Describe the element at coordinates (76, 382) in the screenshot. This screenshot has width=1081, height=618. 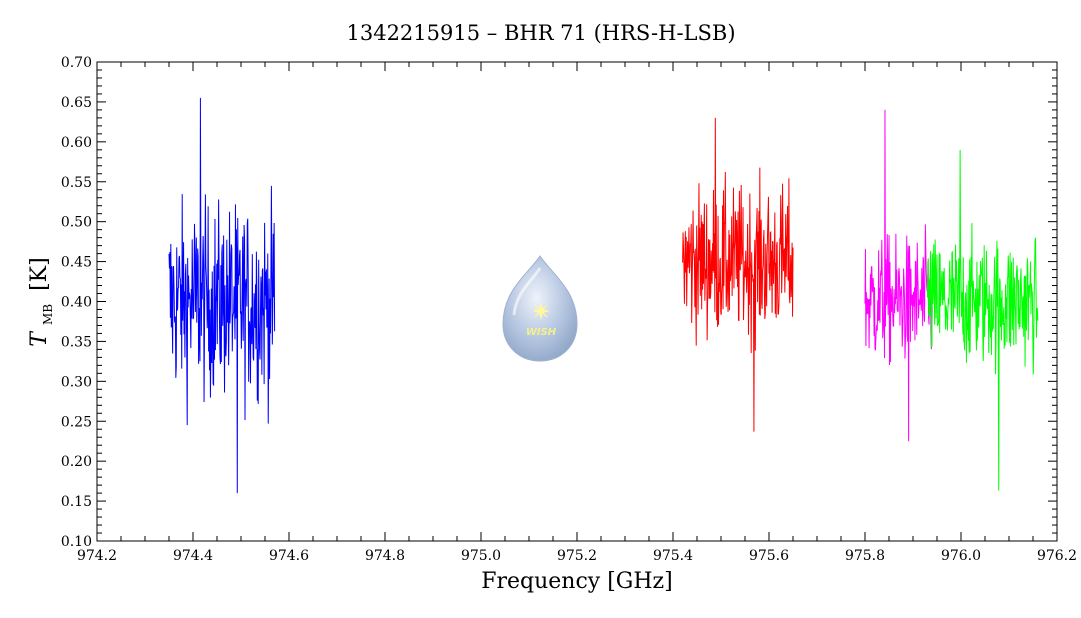
I see `y-tick-label: 0.30` at that location.